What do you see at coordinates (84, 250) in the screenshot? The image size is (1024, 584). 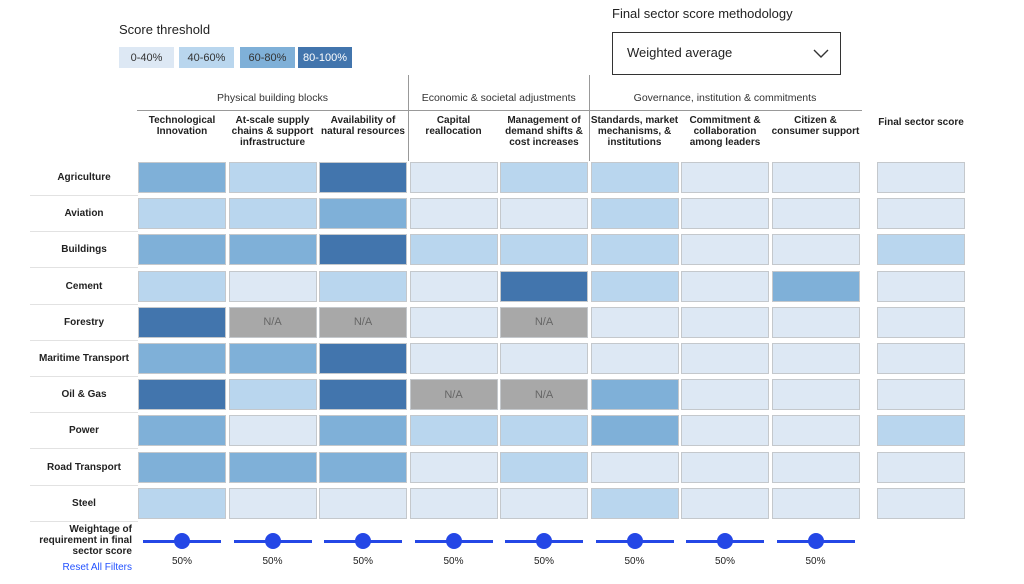 I see `row-label: Buildings` at bounding box center [84, 250].